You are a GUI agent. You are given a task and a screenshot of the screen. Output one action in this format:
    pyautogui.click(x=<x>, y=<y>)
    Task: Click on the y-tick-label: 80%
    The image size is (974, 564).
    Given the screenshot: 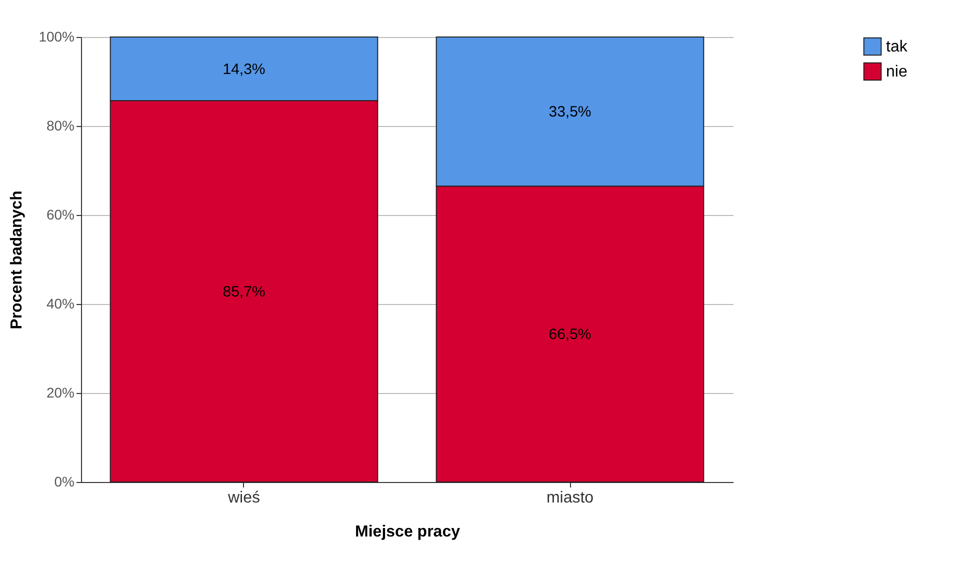 What is the action you would take?
    pyautogui.click(x=60, y=126)
    